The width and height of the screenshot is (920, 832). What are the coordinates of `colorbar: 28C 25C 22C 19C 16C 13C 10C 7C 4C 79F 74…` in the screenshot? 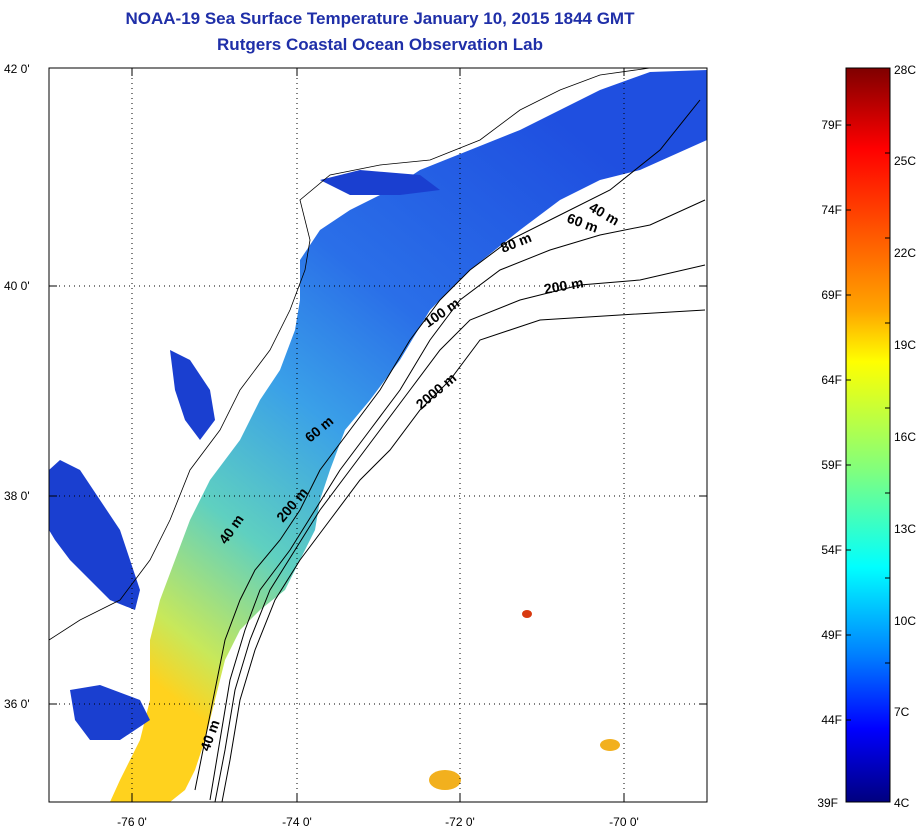 It's located at (866, 436).